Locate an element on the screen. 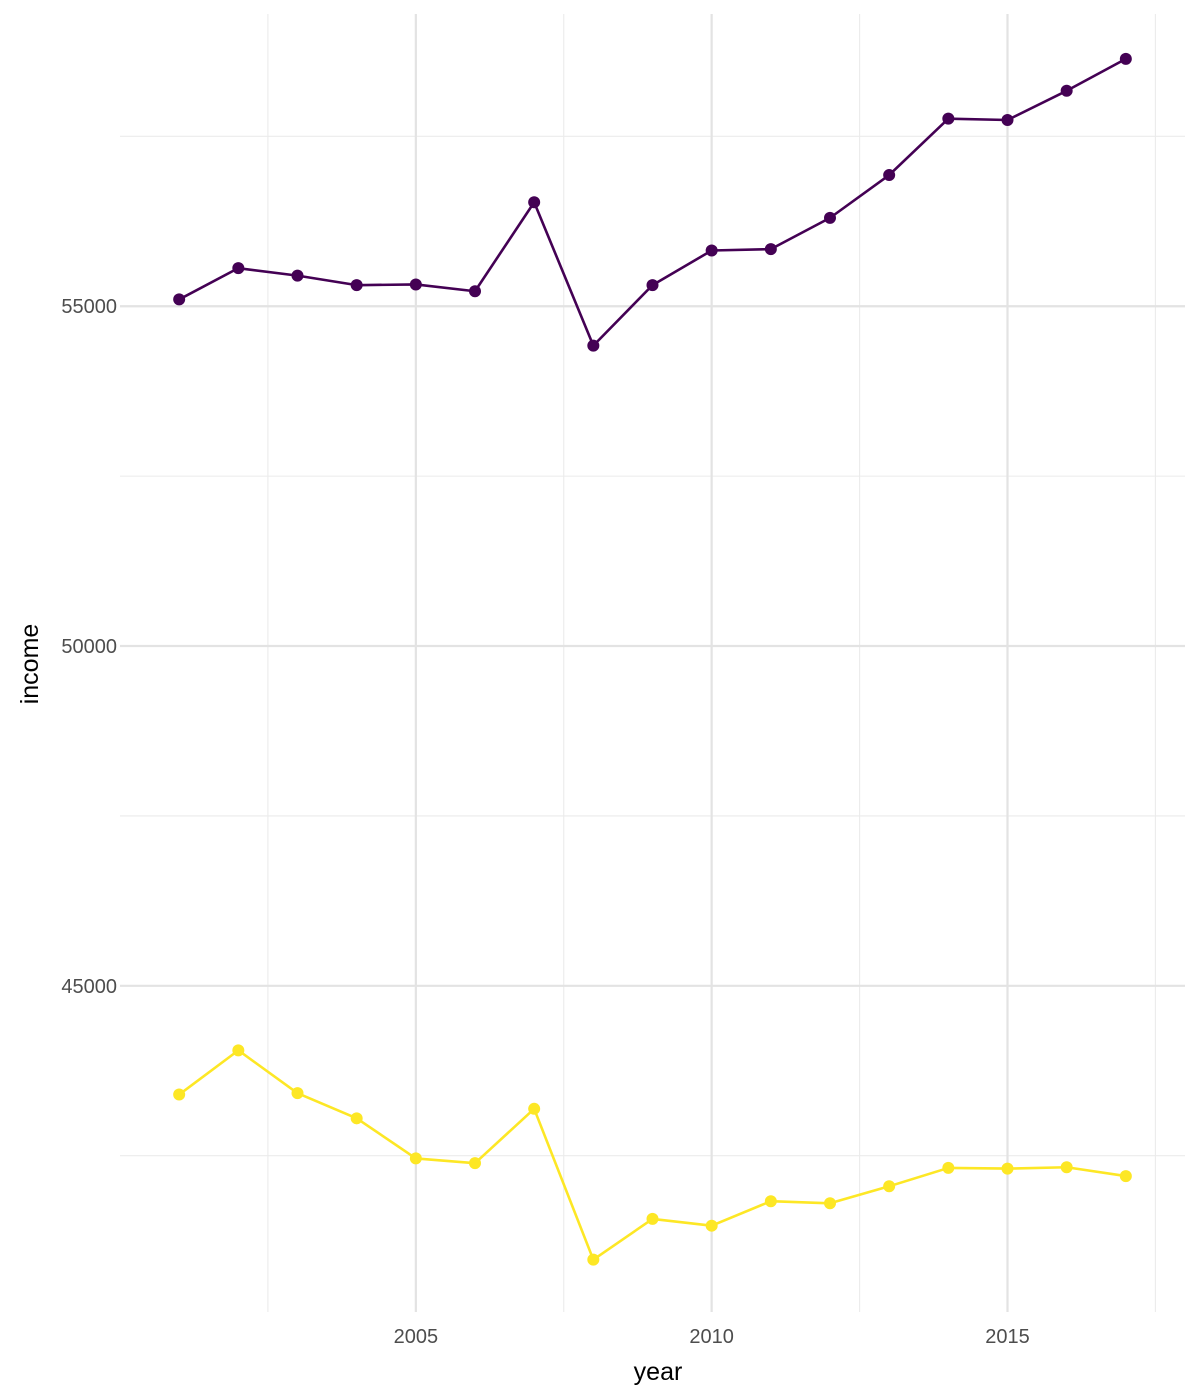 The image size is (1200, 1400). x-axis-title: year is located at coordinates (658, 1372).